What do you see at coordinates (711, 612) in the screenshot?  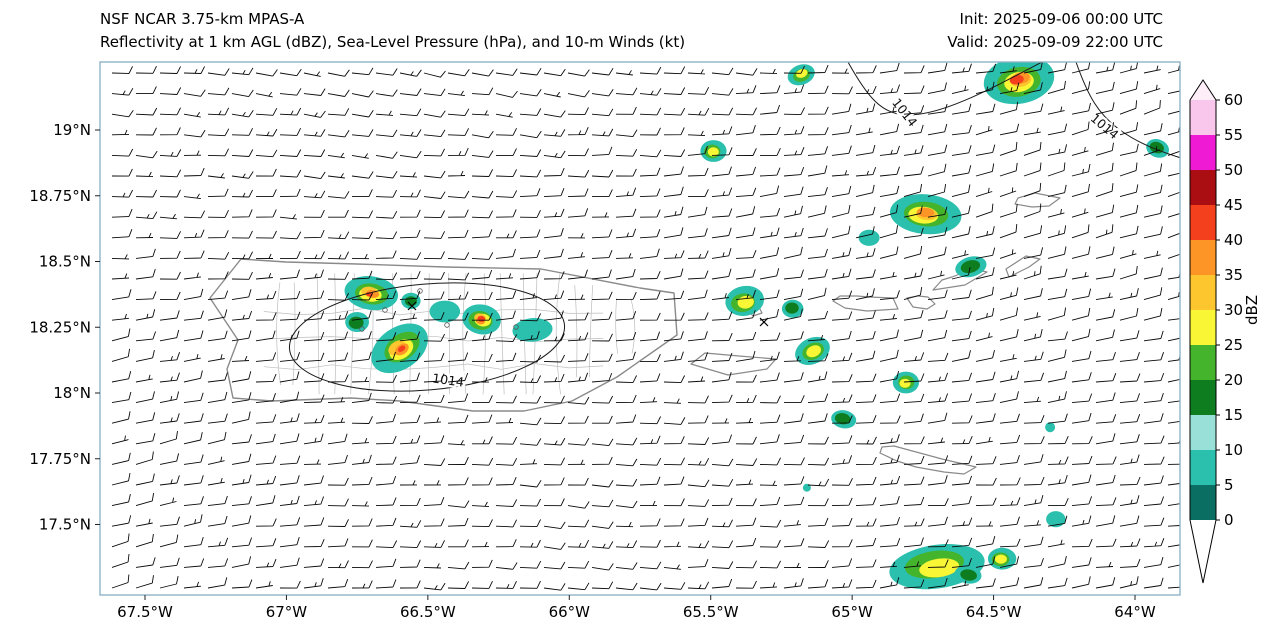 I see `x-tick-label: 65.5°W` at bounding box center [711, 612].